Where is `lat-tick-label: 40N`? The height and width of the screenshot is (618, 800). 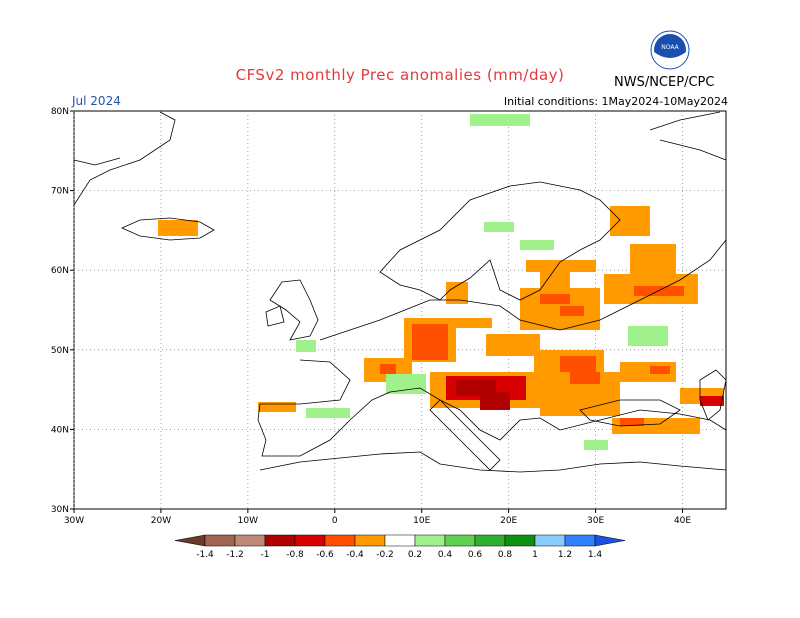 lat-tick-label: 40N is located at coordinates (60, 430).